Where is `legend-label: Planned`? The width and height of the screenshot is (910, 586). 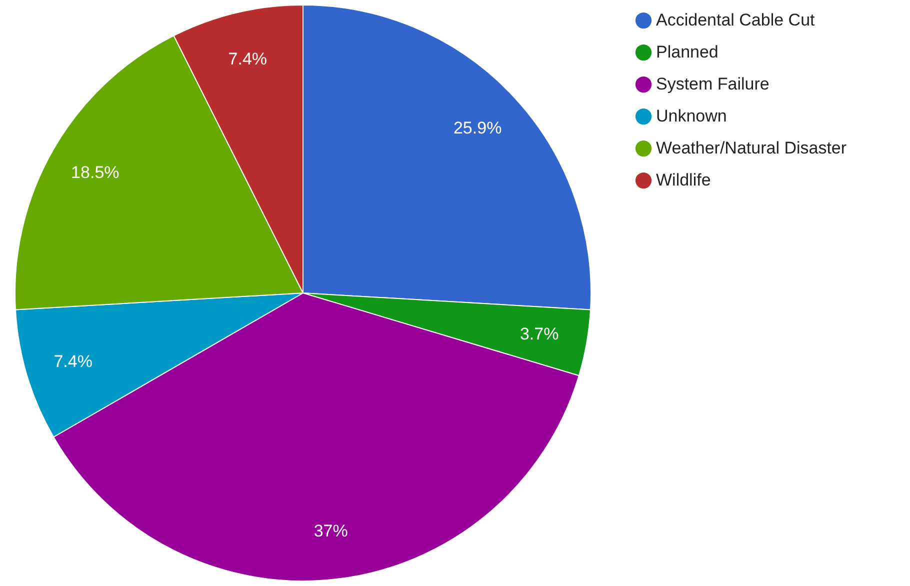 legend-label: Planned is located at coordinates (687, 52).